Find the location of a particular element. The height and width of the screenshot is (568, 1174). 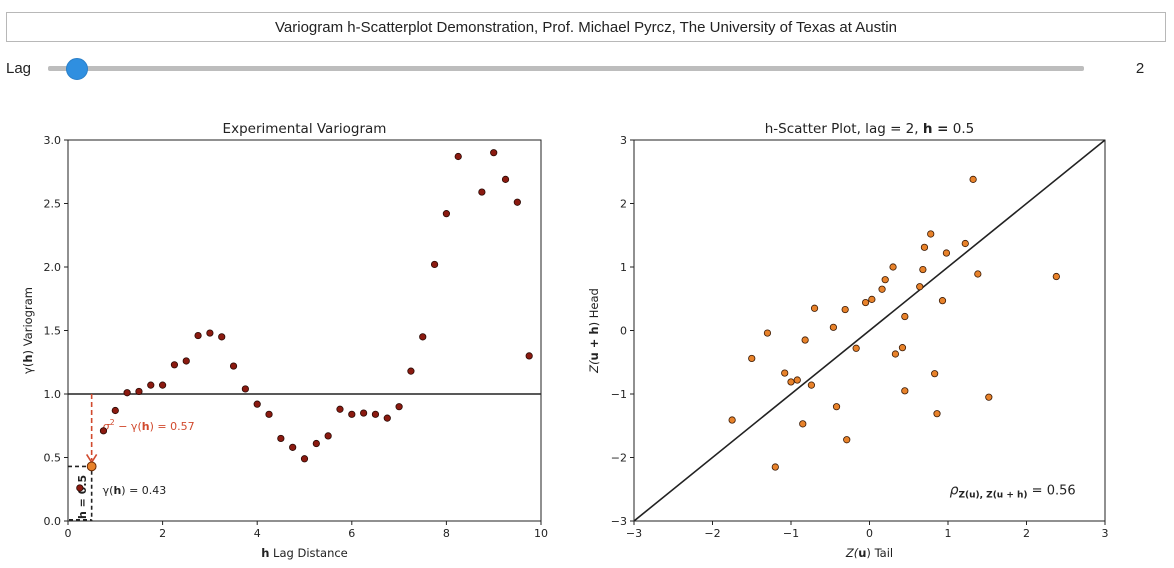

variogram-x-tick-label: 2 is located at coordinates (162, 533).